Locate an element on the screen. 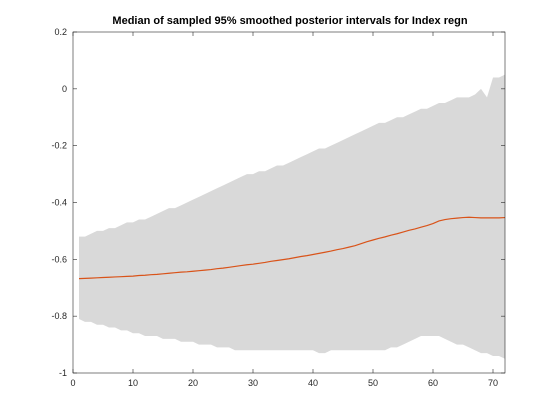 The width and height of the screenshot is (560, 420). x-tick-label: 20 is located at coordinates (193, 383).